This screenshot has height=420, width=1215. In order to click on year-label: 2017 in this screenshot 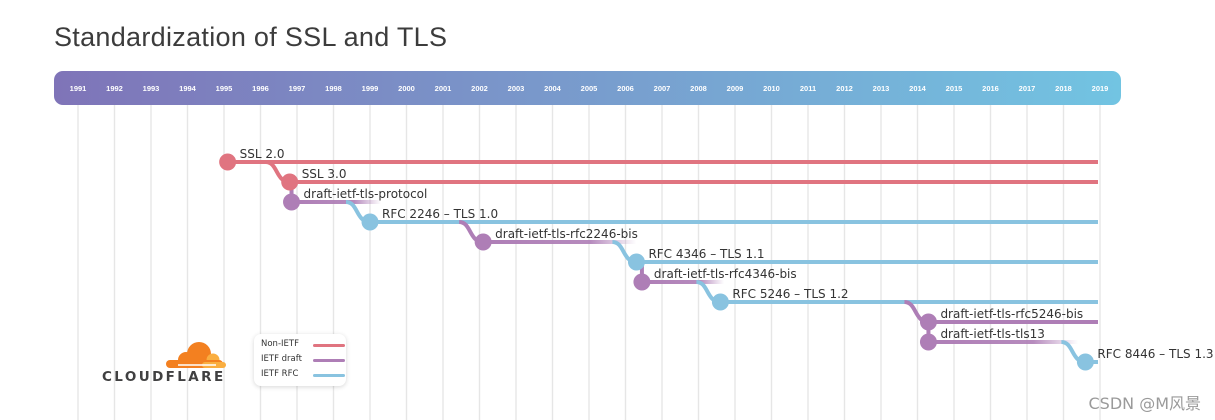, I will do `click(1027, 88)`.